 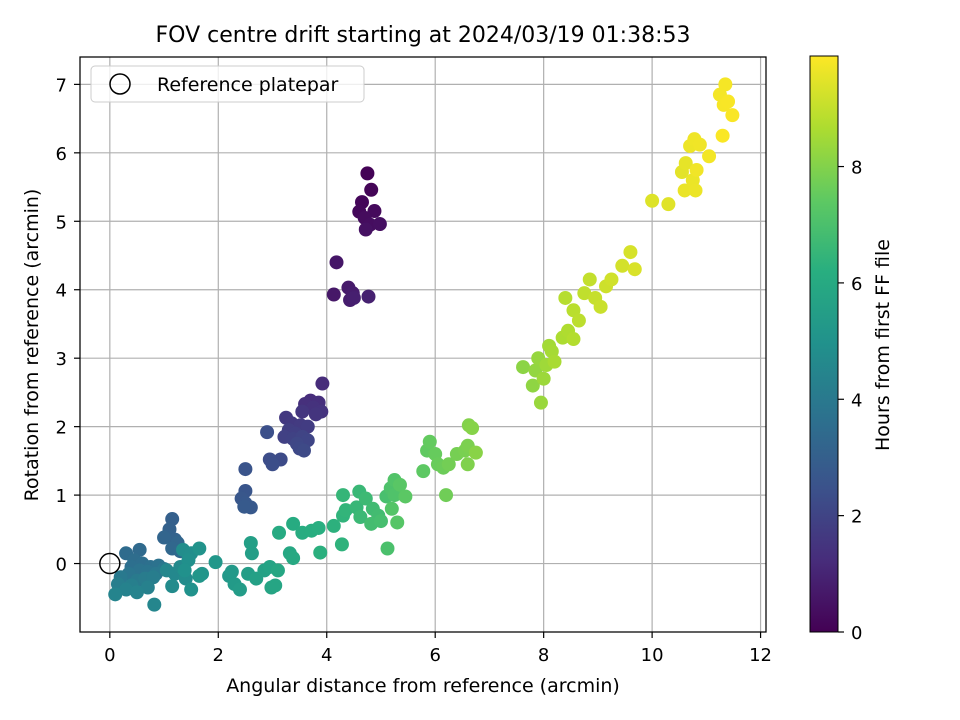 I want to click on x-tick-label: 0, so click(x=109, y=655).